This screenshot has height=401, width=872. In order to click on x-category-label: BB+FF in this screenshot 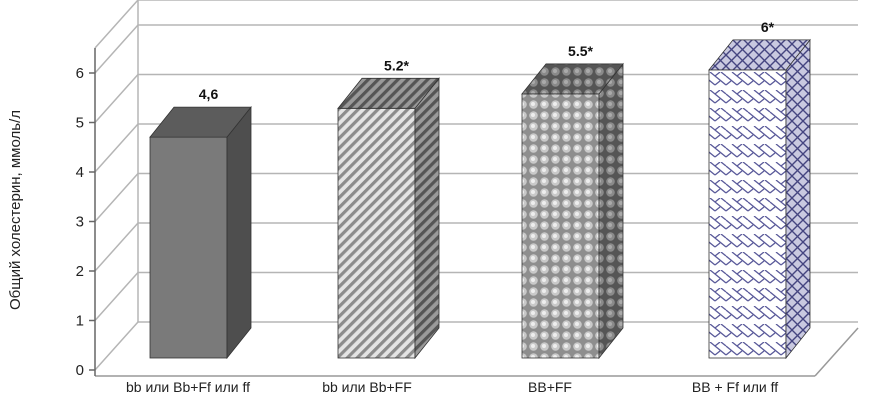, I will do `click(550, 387)`.